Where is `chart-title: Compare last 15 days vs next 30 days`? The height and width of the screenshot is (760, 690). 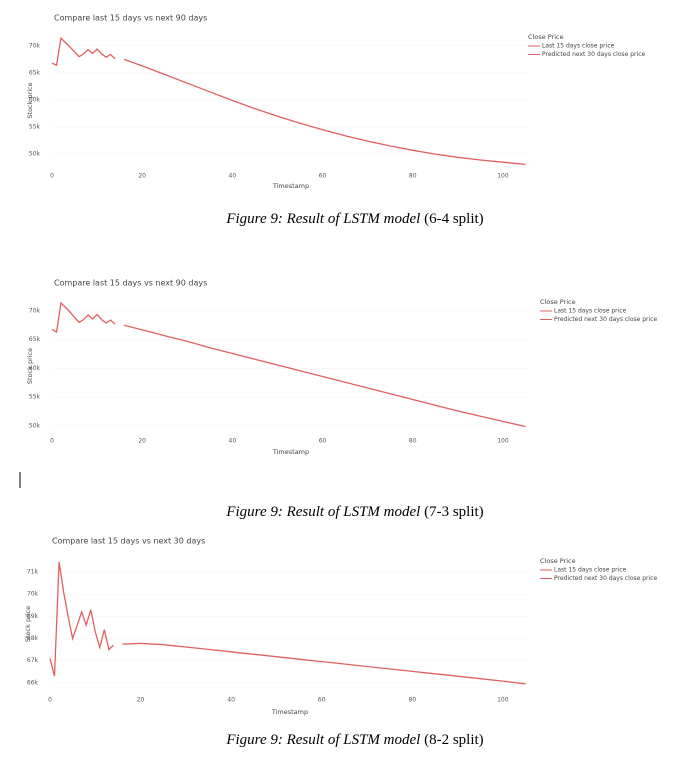
chart-title: Compare last 15 days vs next 30 days is located at coordinates (128, 541).